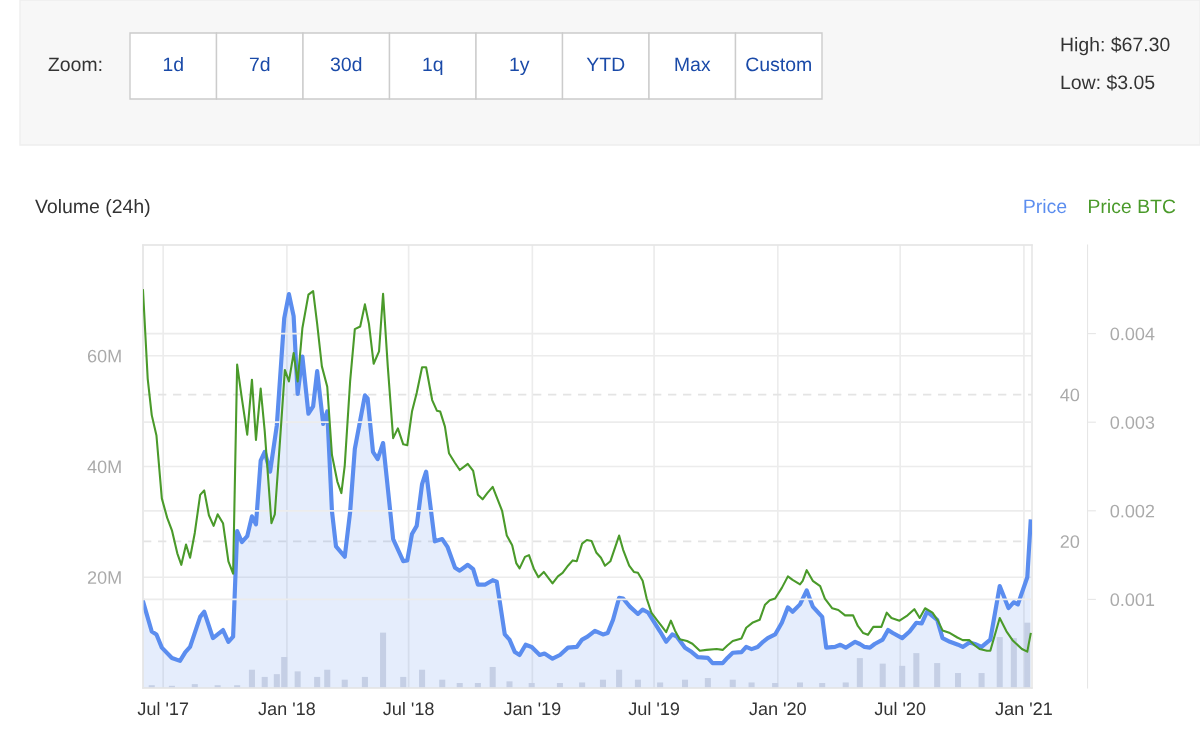 This screenshot has height=756, width=1200. Describe the element at coordinates (173, 64) in the screenshot. I see `text: 1d` at that location.